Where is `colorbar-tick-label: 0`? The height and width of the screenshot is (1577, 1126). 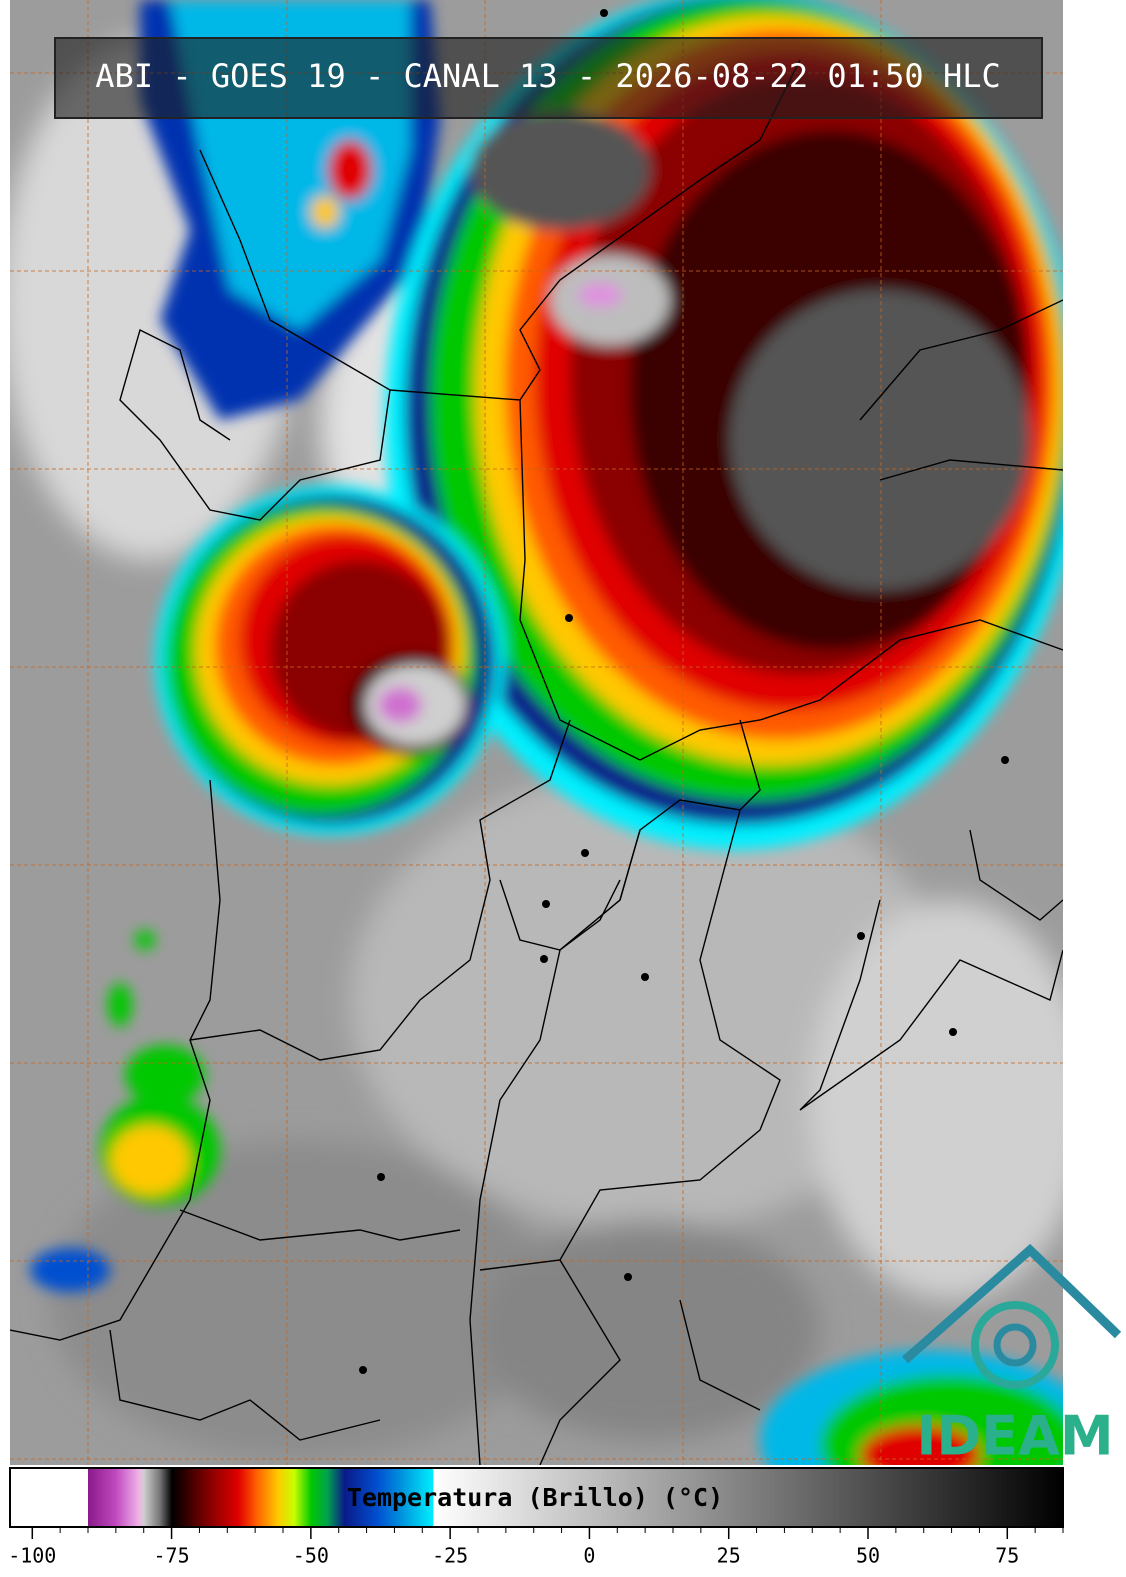
colorbar-tick-label: 0 is located at coordinates (589, 1556).